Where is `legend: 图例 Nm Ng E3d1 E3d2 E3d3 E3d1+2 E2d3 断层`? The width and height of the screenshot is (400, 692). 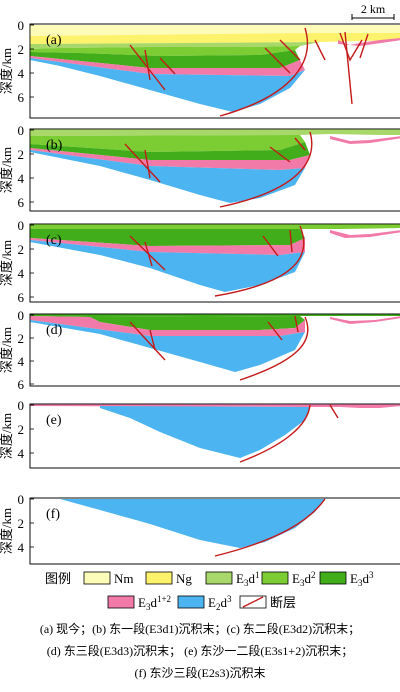 legend: 图例 Nm Ng E3d1 E3d2 E3d3 E3d1+2 E2d3 断层 is located at coordinates (209, 591).